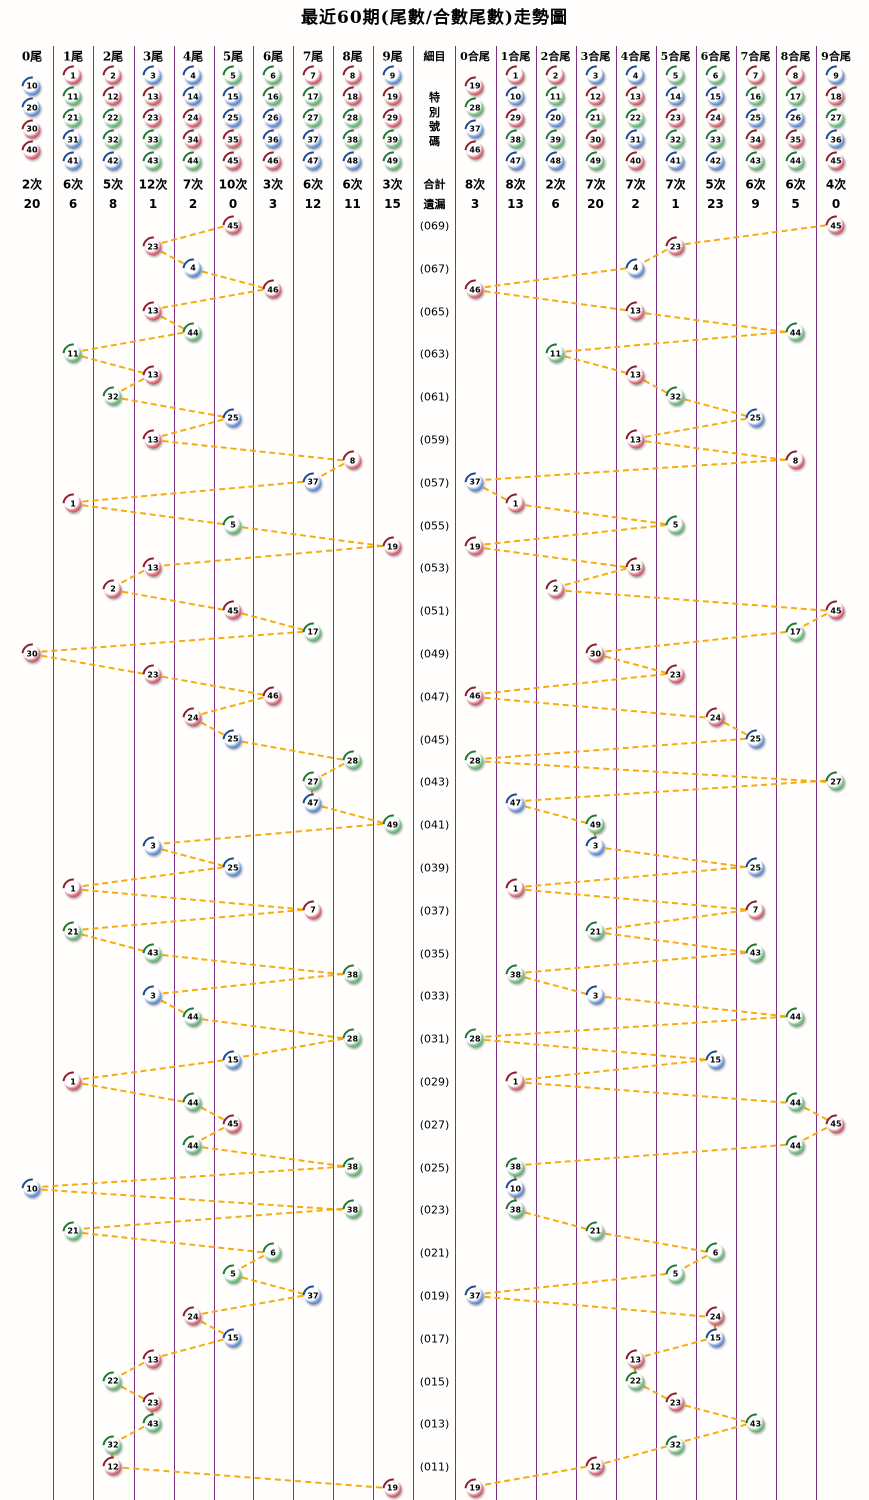 This screenshot has width=869, height=1500. I want to click on ball-palette-sum-47: 47, so click(515, 162).